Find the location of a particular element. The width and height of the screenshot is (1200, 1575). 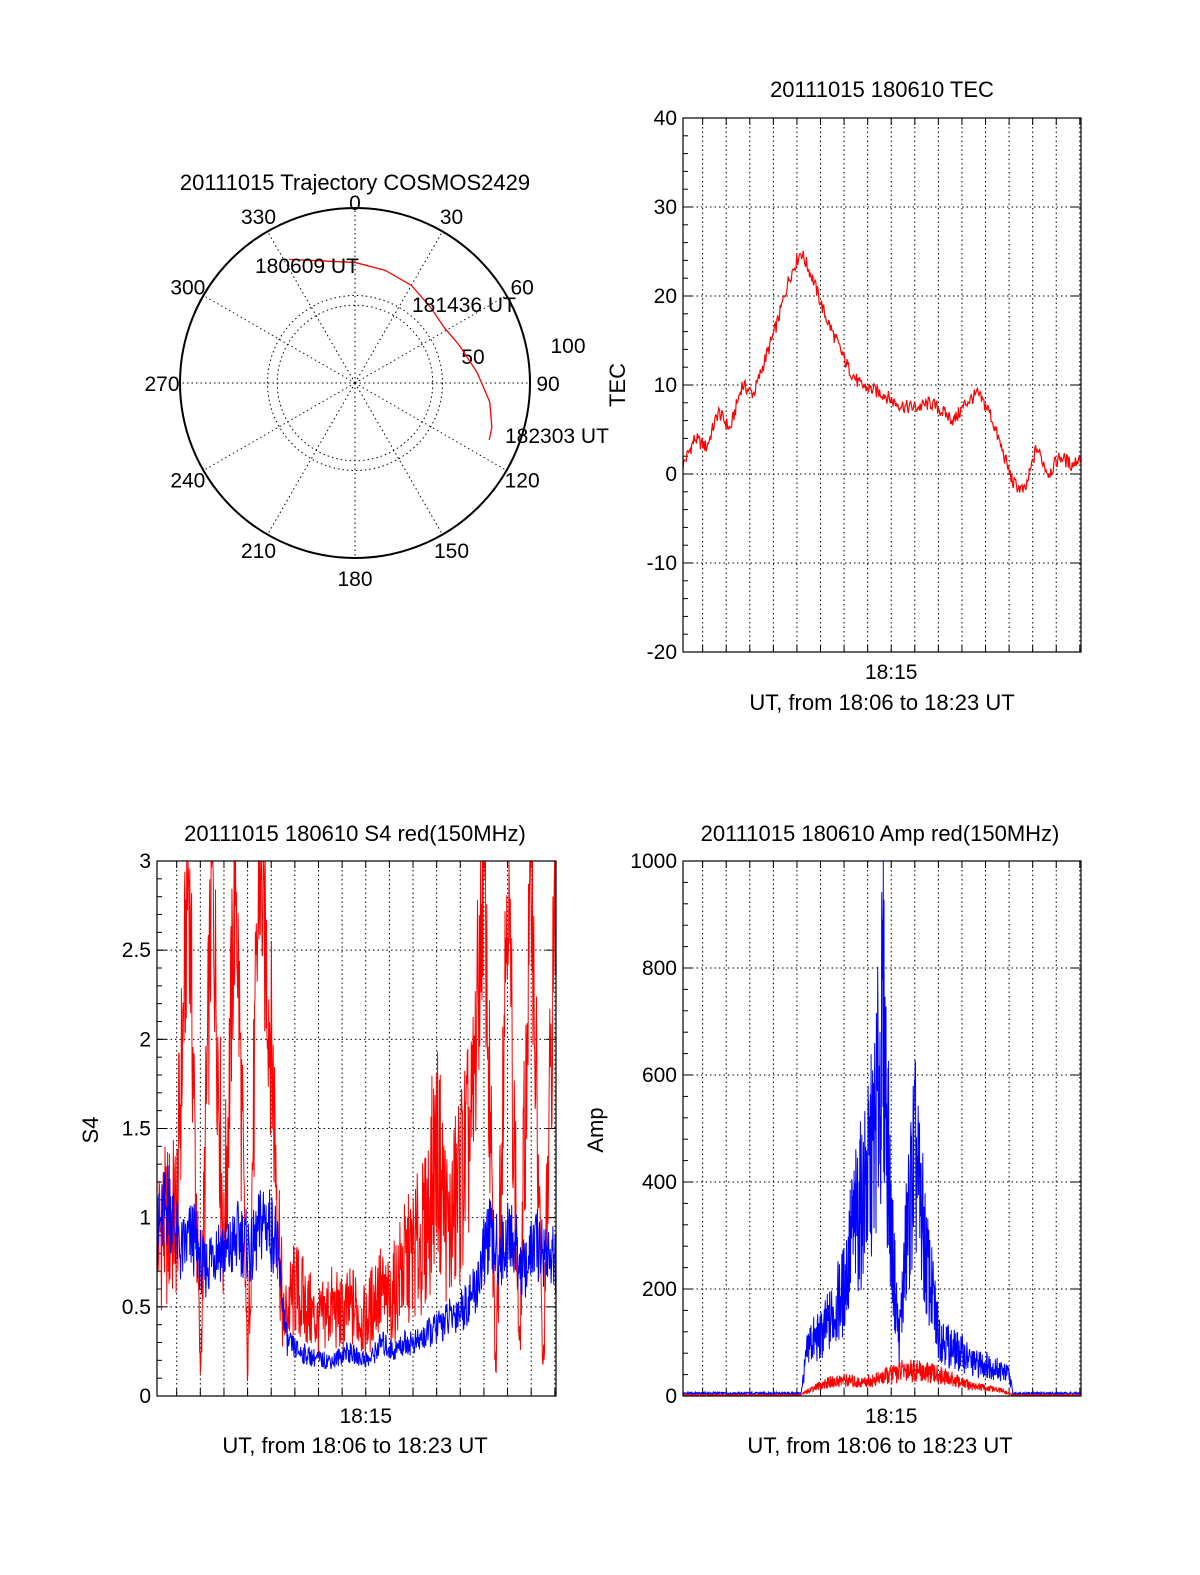

azimuth-label: 120 is located at coordinates (522, 481).